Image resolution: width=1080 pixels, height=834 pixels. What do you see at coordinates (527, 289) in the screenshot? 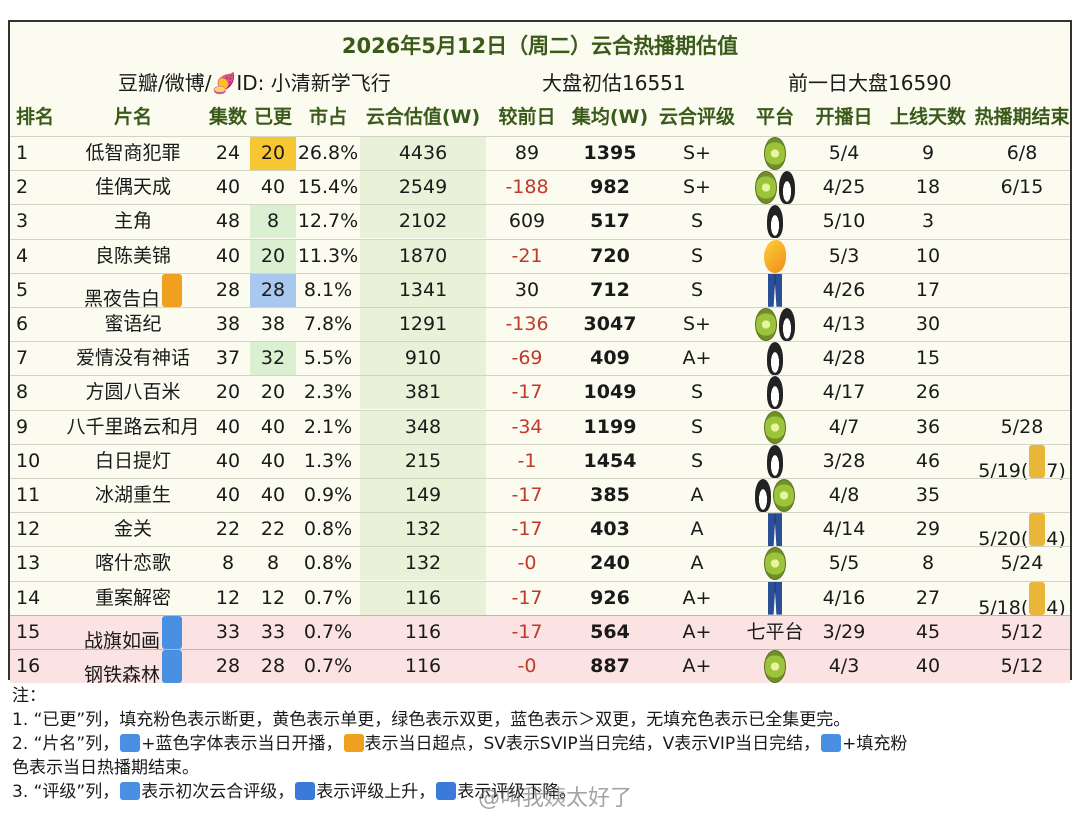
I see `delta-cell: 30` at bounding box center [527, 289].